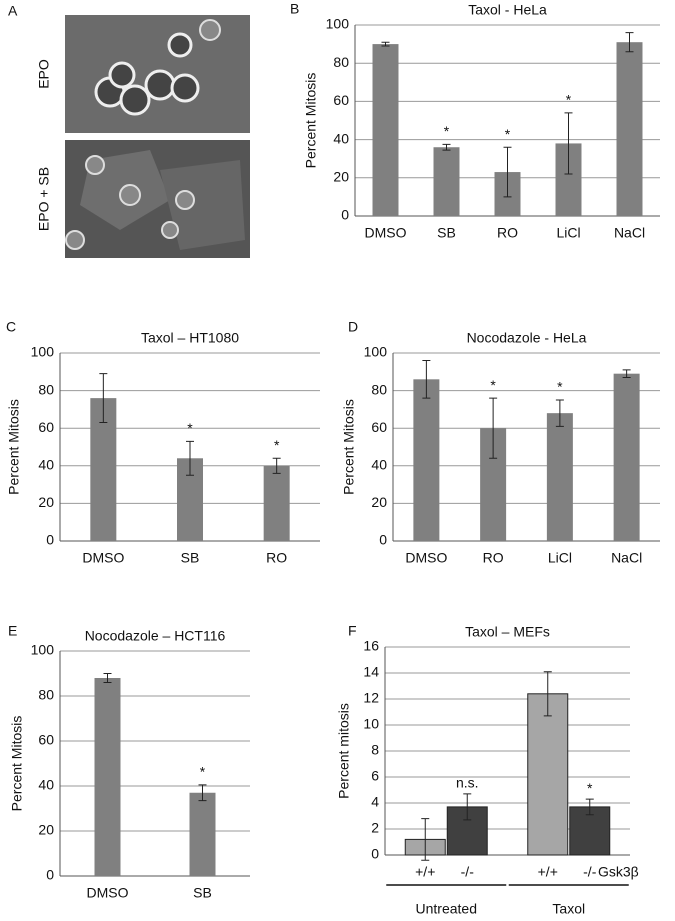  What do you see at coordinates (618, 872) in the screenshot?
I see `series-label-title: Gsk3β` at bounding box center [618, 872].